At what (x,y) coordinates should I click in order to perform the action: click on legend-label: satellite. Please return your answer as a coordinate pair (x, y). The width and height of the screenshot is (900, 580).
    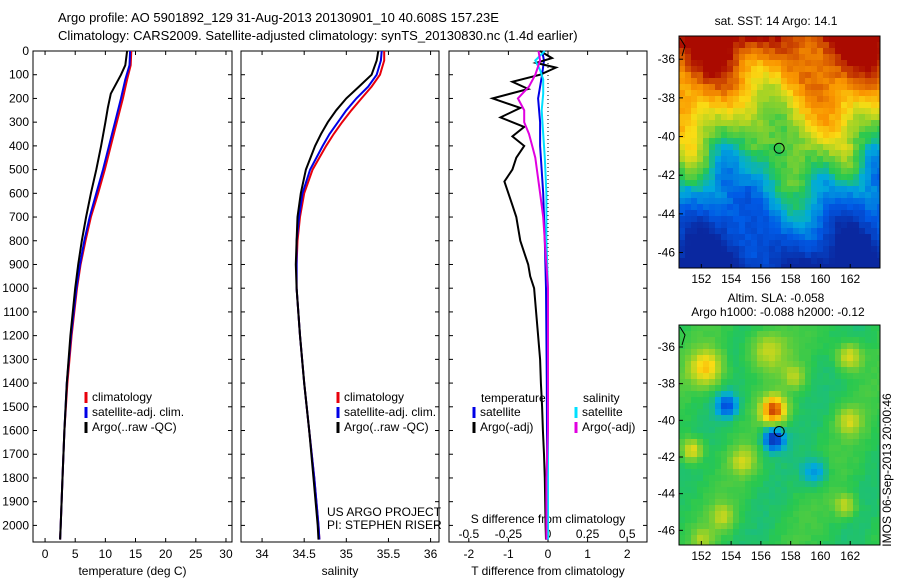
    Looking at the image, I should click on (602, 412).